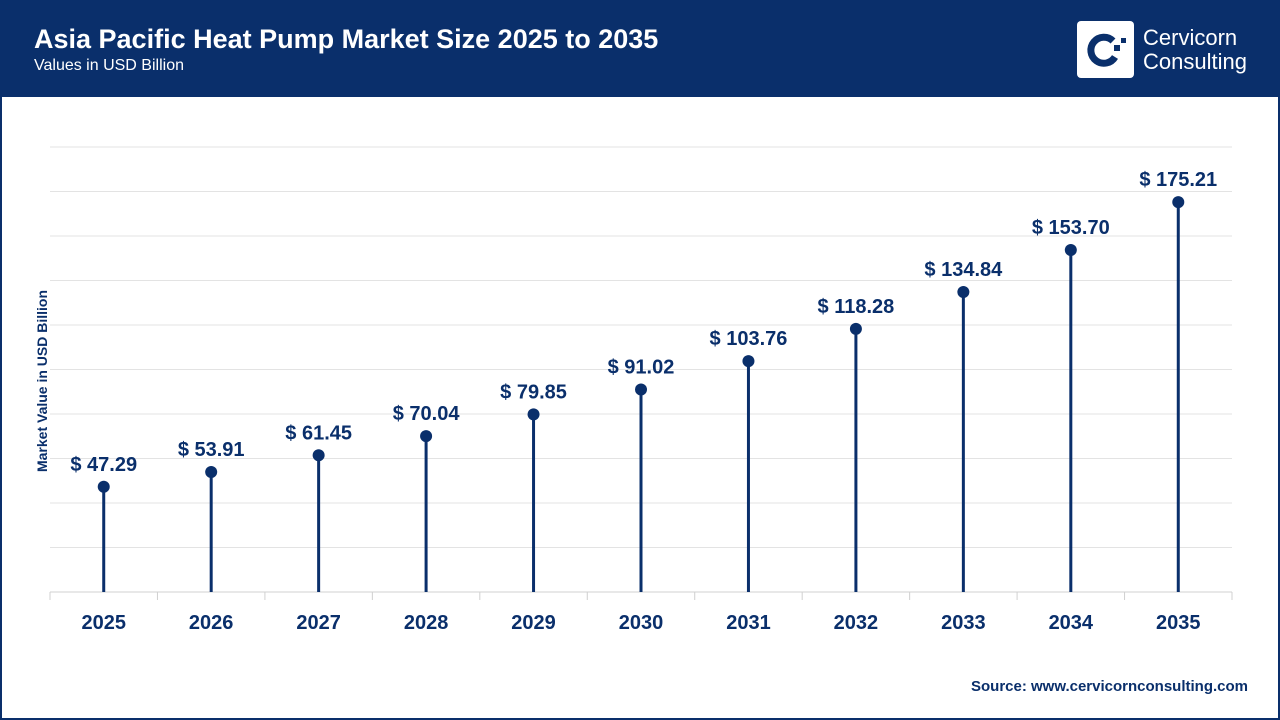 Image resolution: width=1280 pixels, height=720 pixels. I want to click on data-label: $ 61.45, so click(318, 433).